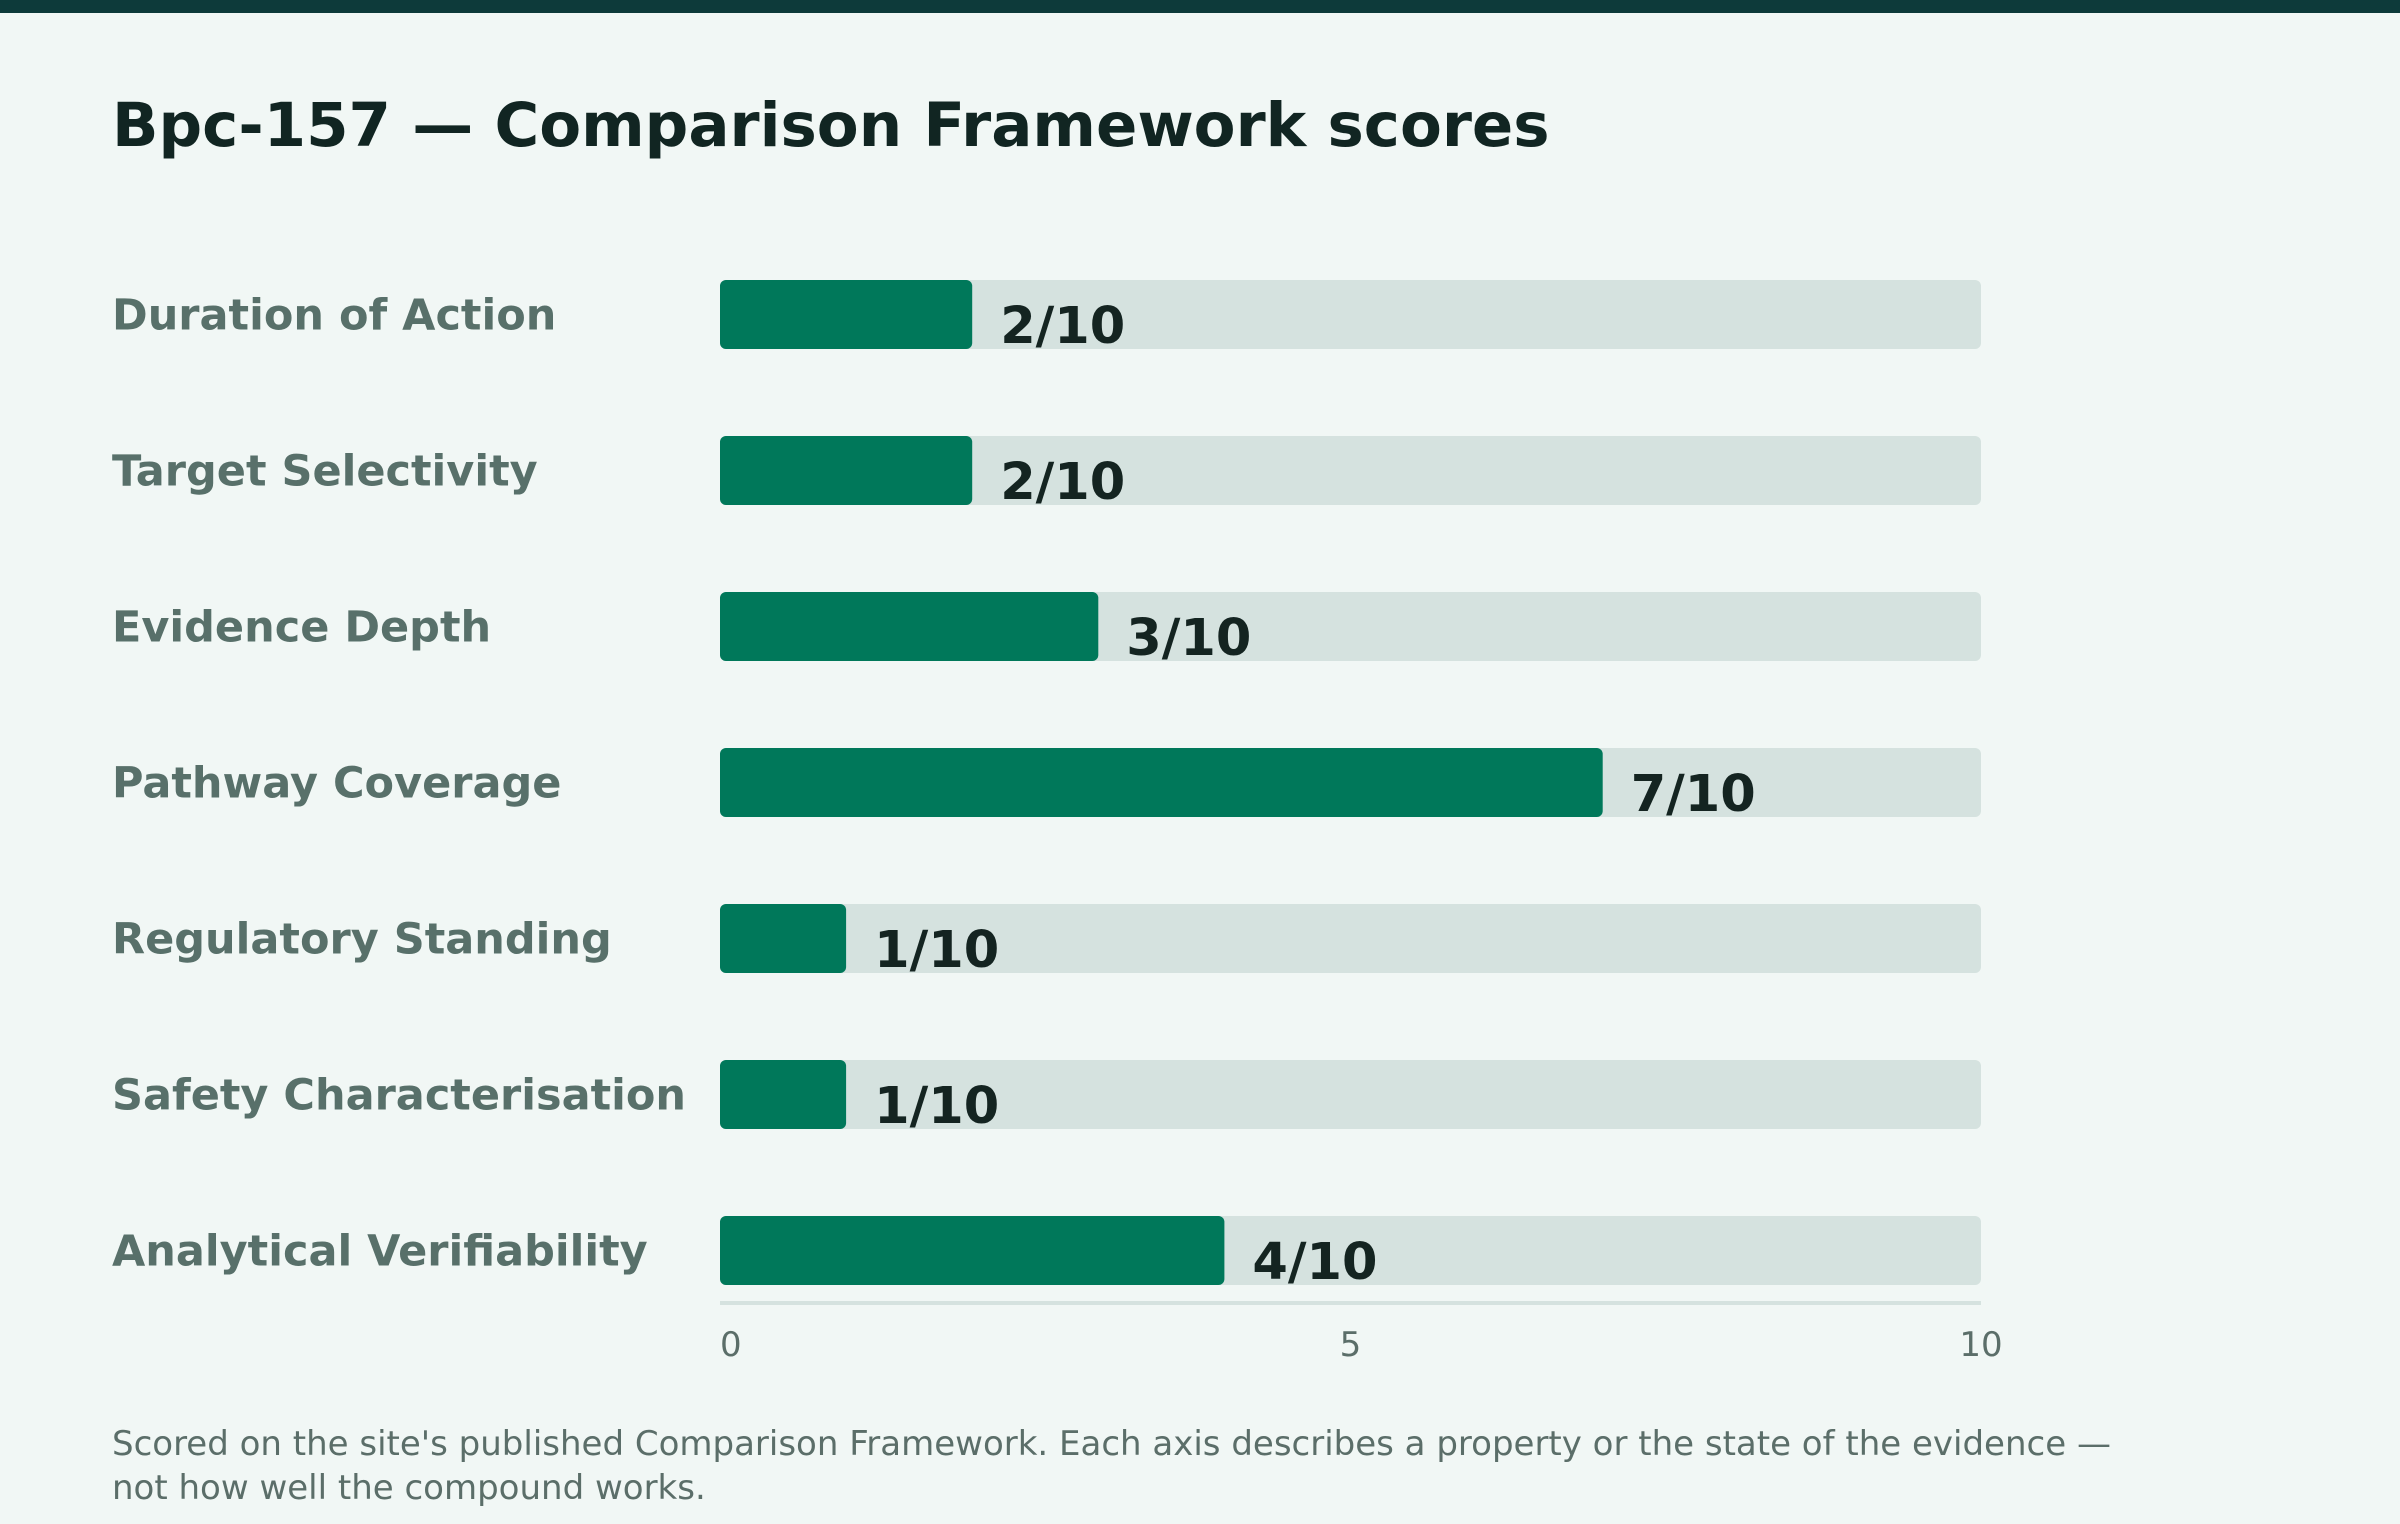  I want to click on value-label: 4/10, so click(1314, 1262).